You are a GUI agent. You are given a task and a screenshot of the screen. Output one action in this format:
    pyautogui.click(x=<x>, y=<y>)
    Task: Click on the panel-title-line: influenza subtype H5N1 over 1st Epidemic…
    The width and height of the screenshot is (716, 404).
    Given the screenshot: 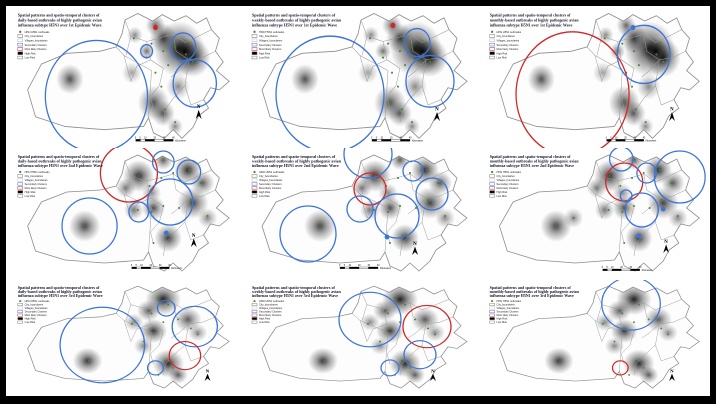 What is the action you would take?
    pyautogui.click(x=60, y=24)
    